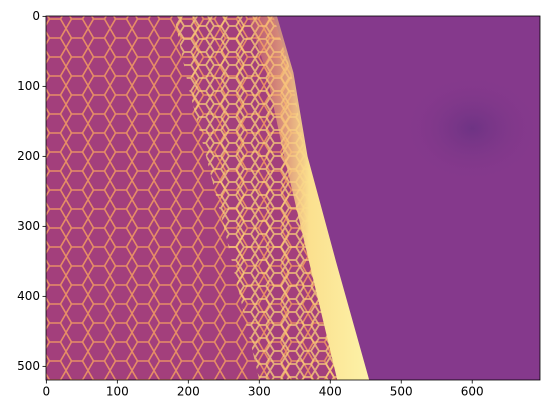 The image size is (548, 418). What do you see at coordinates (259, 392) in the screenshot?
I see `x-tick-label: 300` at bounding box center [259, 392].